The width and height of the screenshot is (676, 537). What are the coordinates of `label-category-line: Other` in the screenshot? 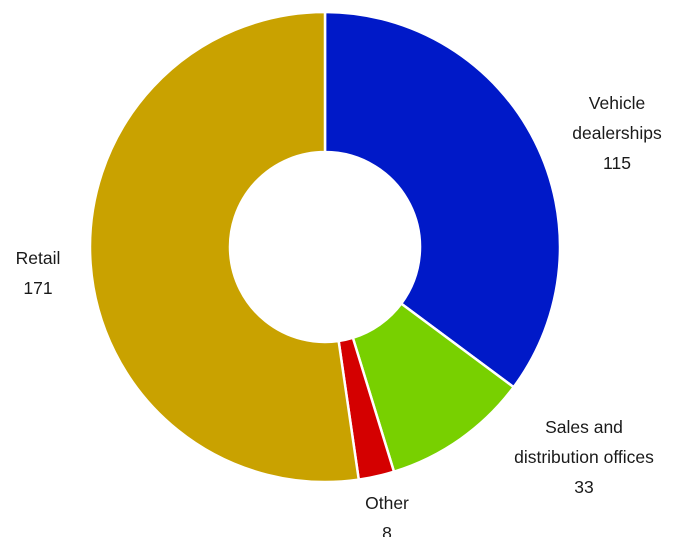 It's located at (387, 503).